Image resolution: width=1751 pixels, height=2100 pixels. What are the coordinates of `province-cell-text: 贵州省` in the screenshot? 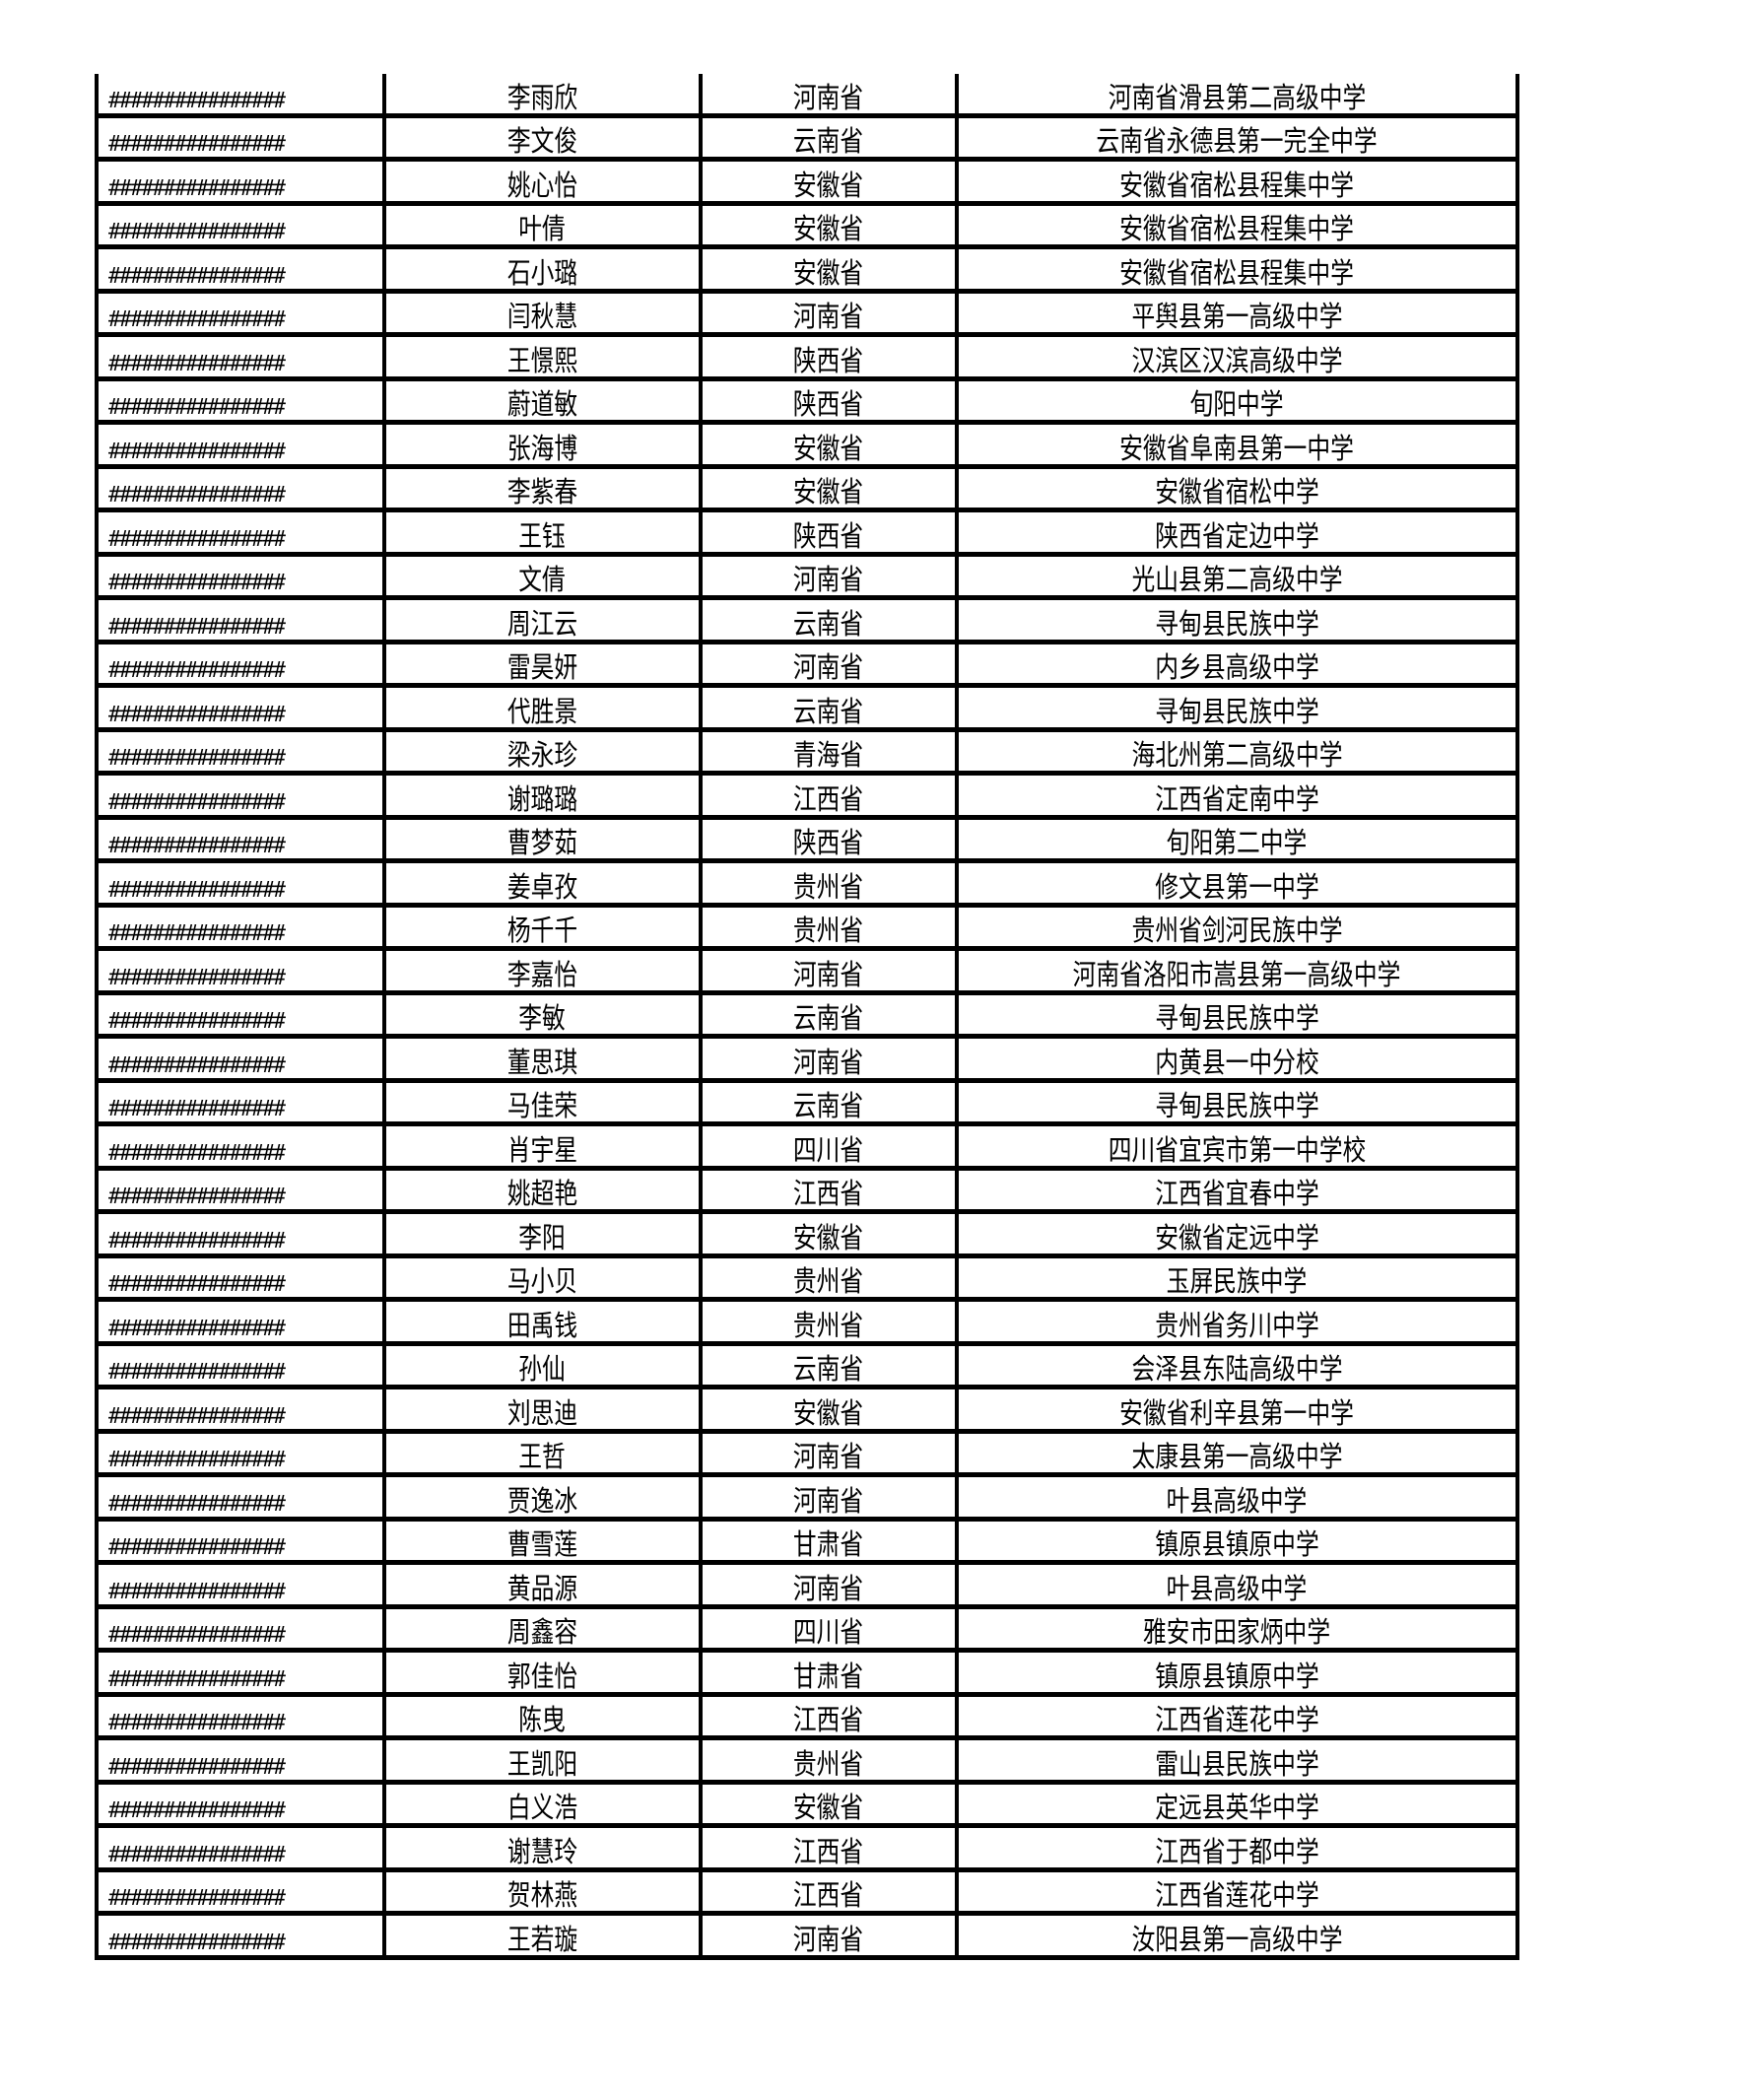 It's located at (828, 1324).